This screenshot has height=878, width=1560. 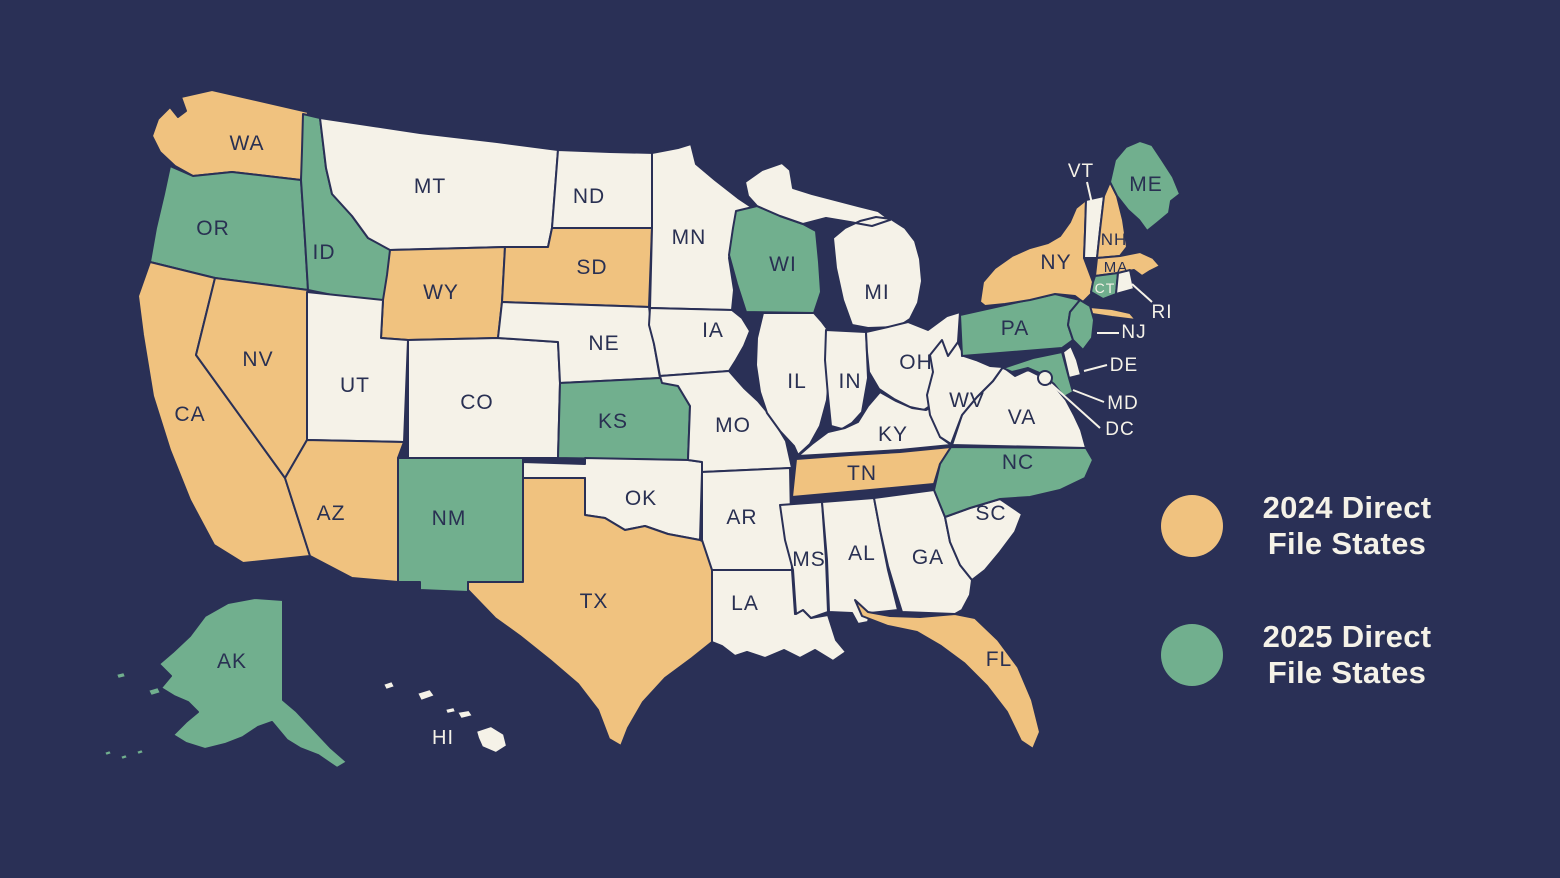 What do you see at coordinates (874, 424) in the screenshot?
I see `state-ky` at bounding box center [874, 424].